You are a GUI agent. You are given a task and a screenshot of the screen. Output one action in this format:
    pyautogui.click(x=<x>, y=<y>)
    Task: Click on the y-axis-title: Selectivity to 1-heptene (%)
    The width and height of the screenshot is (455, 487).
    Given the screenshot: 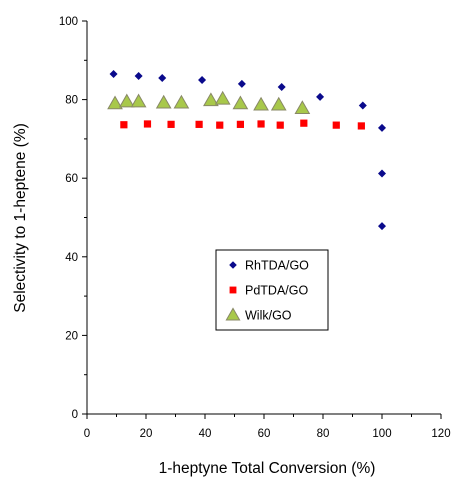 What is the action you would take?
    pyautogui.click(x=20, y=218)
    